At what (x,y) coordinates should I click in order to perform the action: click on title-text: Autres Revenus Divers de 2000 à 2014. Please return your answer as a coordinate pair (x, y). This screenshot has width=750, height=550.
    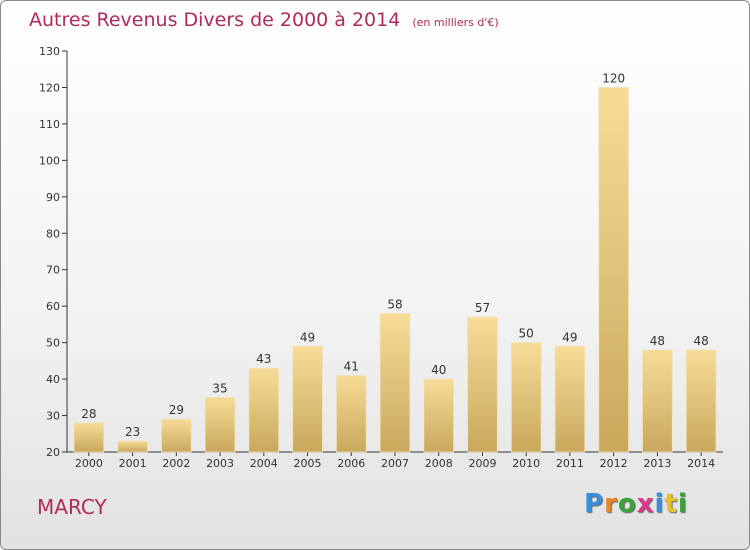
    Looking at the image, I should click on (215, 20).